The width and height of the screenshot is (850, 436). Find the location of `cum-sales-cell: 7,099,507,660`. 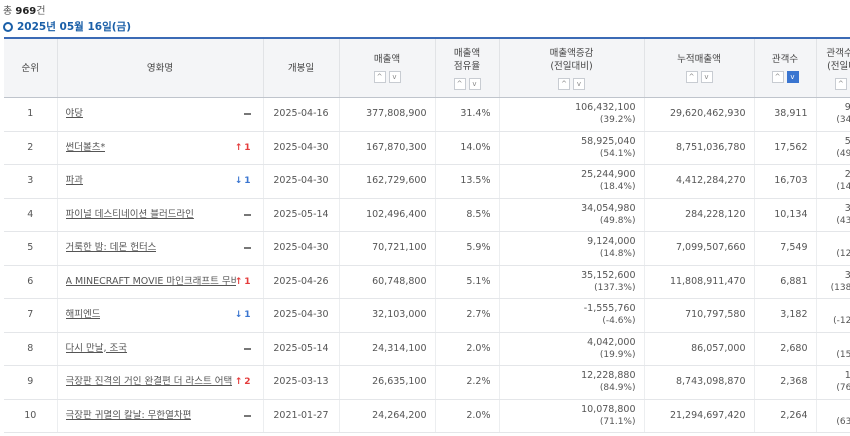

cum-sales-cell: 7,099,507,660 is located at coordinates (699, 248).